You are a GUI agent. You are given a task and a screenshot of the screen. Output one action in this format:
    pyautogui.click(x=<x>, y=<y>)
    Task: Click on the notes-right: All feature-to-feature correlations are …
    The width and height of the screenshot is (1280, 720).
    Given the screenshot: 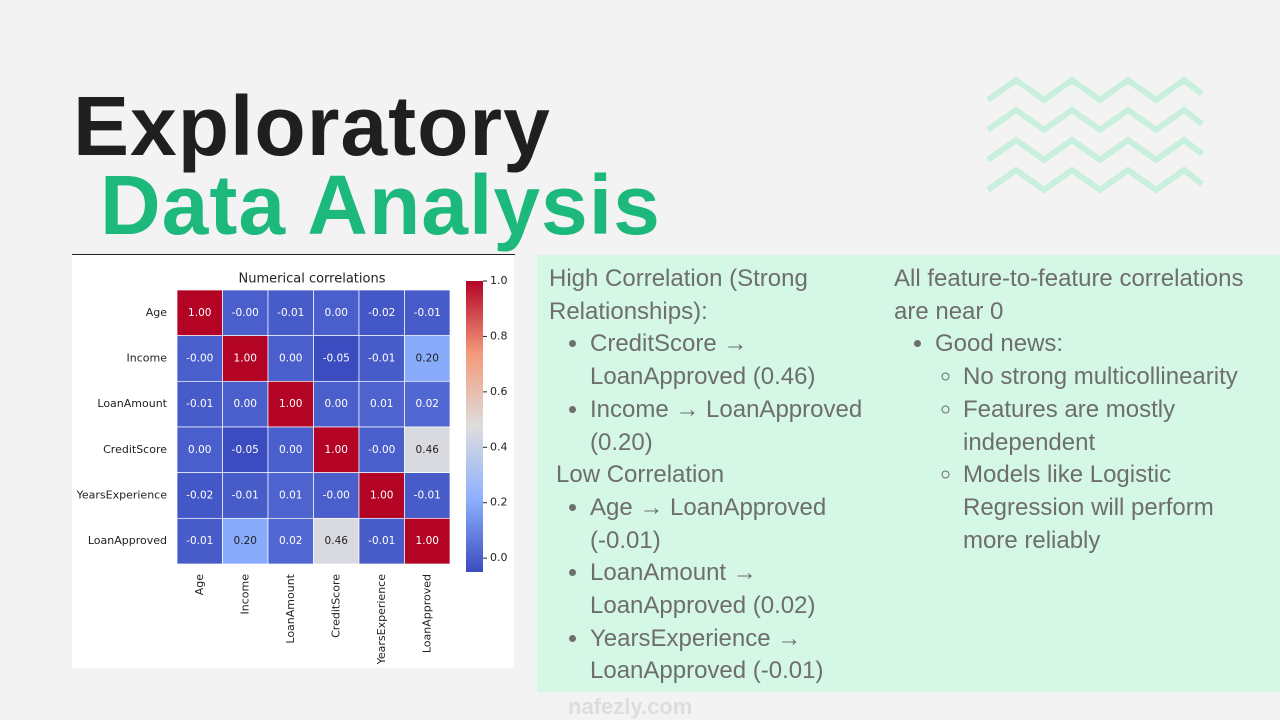 What is the action you would take?
    pyautogui.click(x=1084, y=410)
    